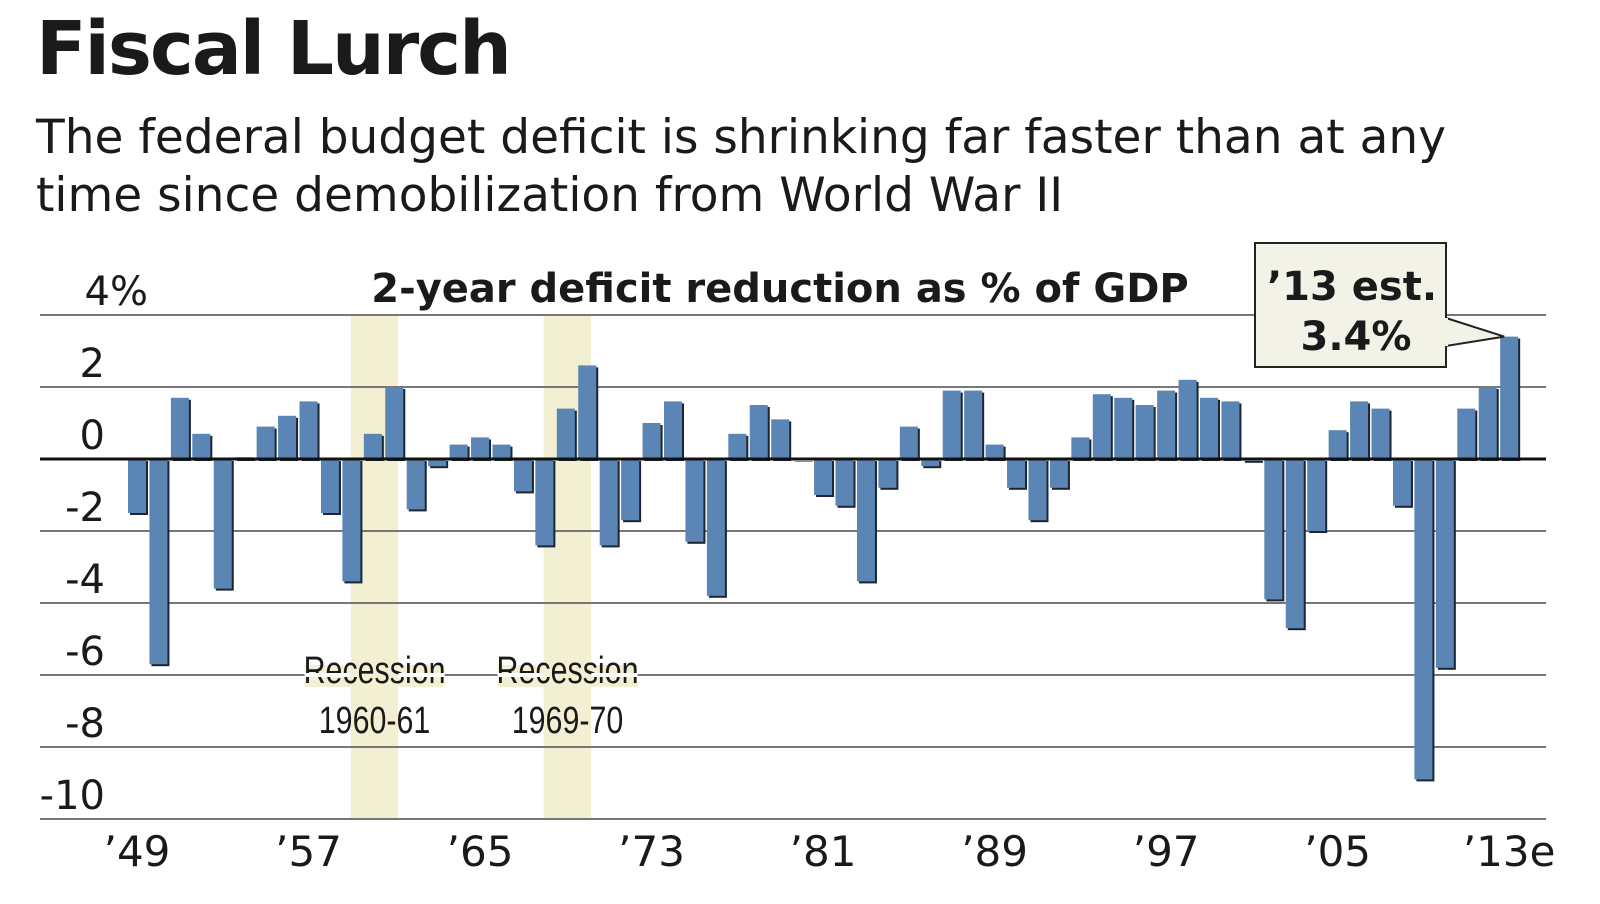 The image size is (1600, 904). What do you see at coordinates (1444, 563) in the screenshot?
I see `bar-2010` at bounding box center [1444, 563].